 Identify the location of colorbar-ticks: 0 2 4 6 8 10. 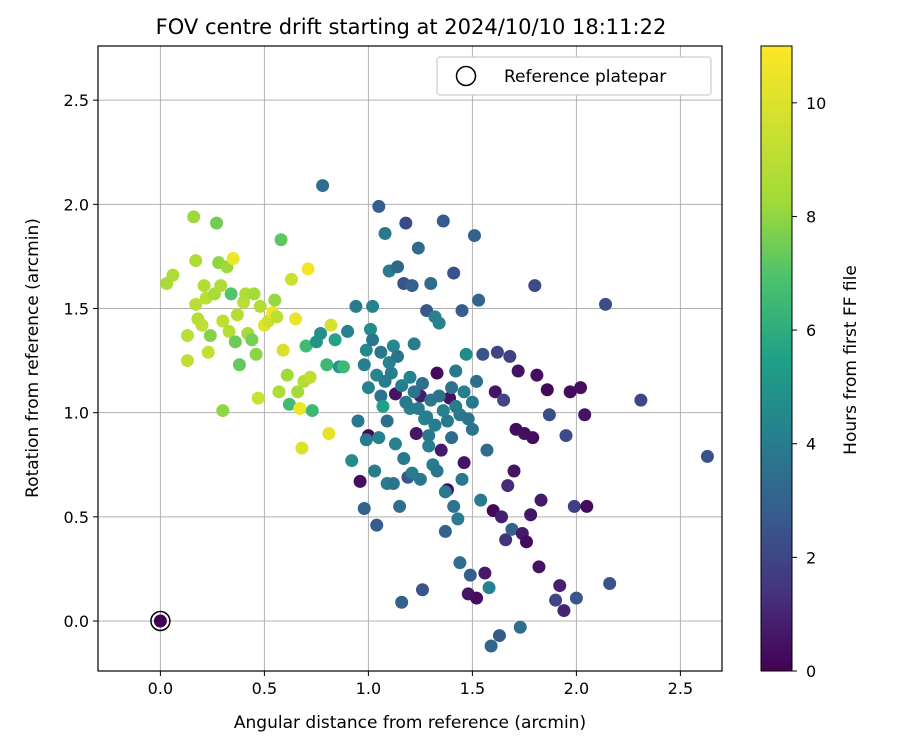
(809, 387).